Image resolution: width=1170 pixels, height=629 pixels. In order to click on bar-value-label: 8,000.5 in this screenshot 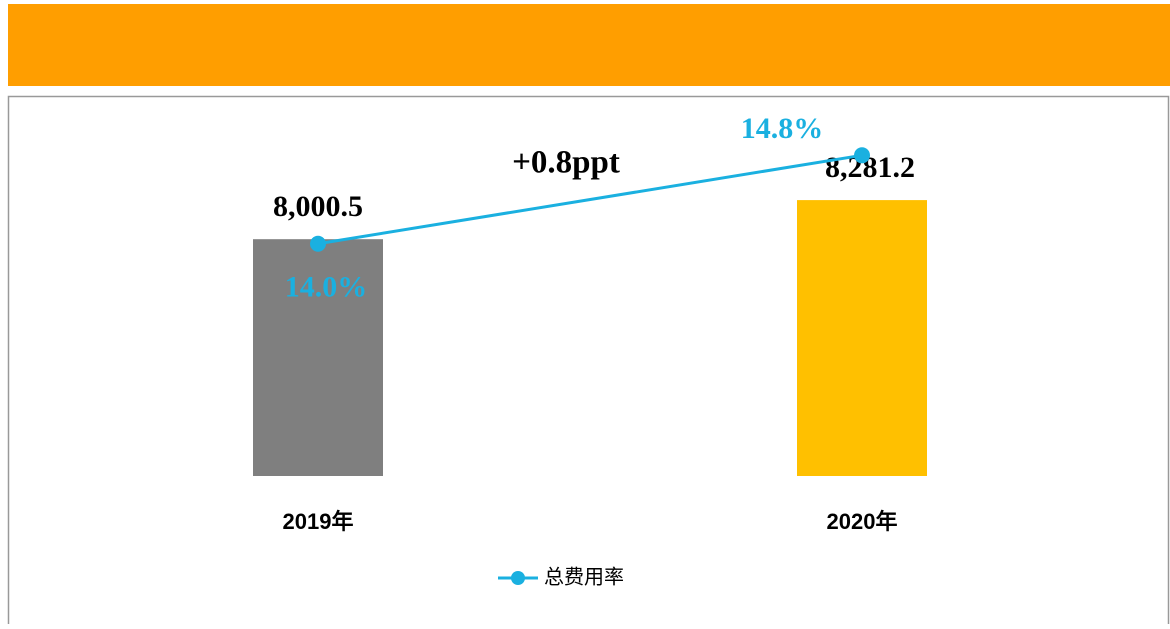, I will do `click(318, 206)`.